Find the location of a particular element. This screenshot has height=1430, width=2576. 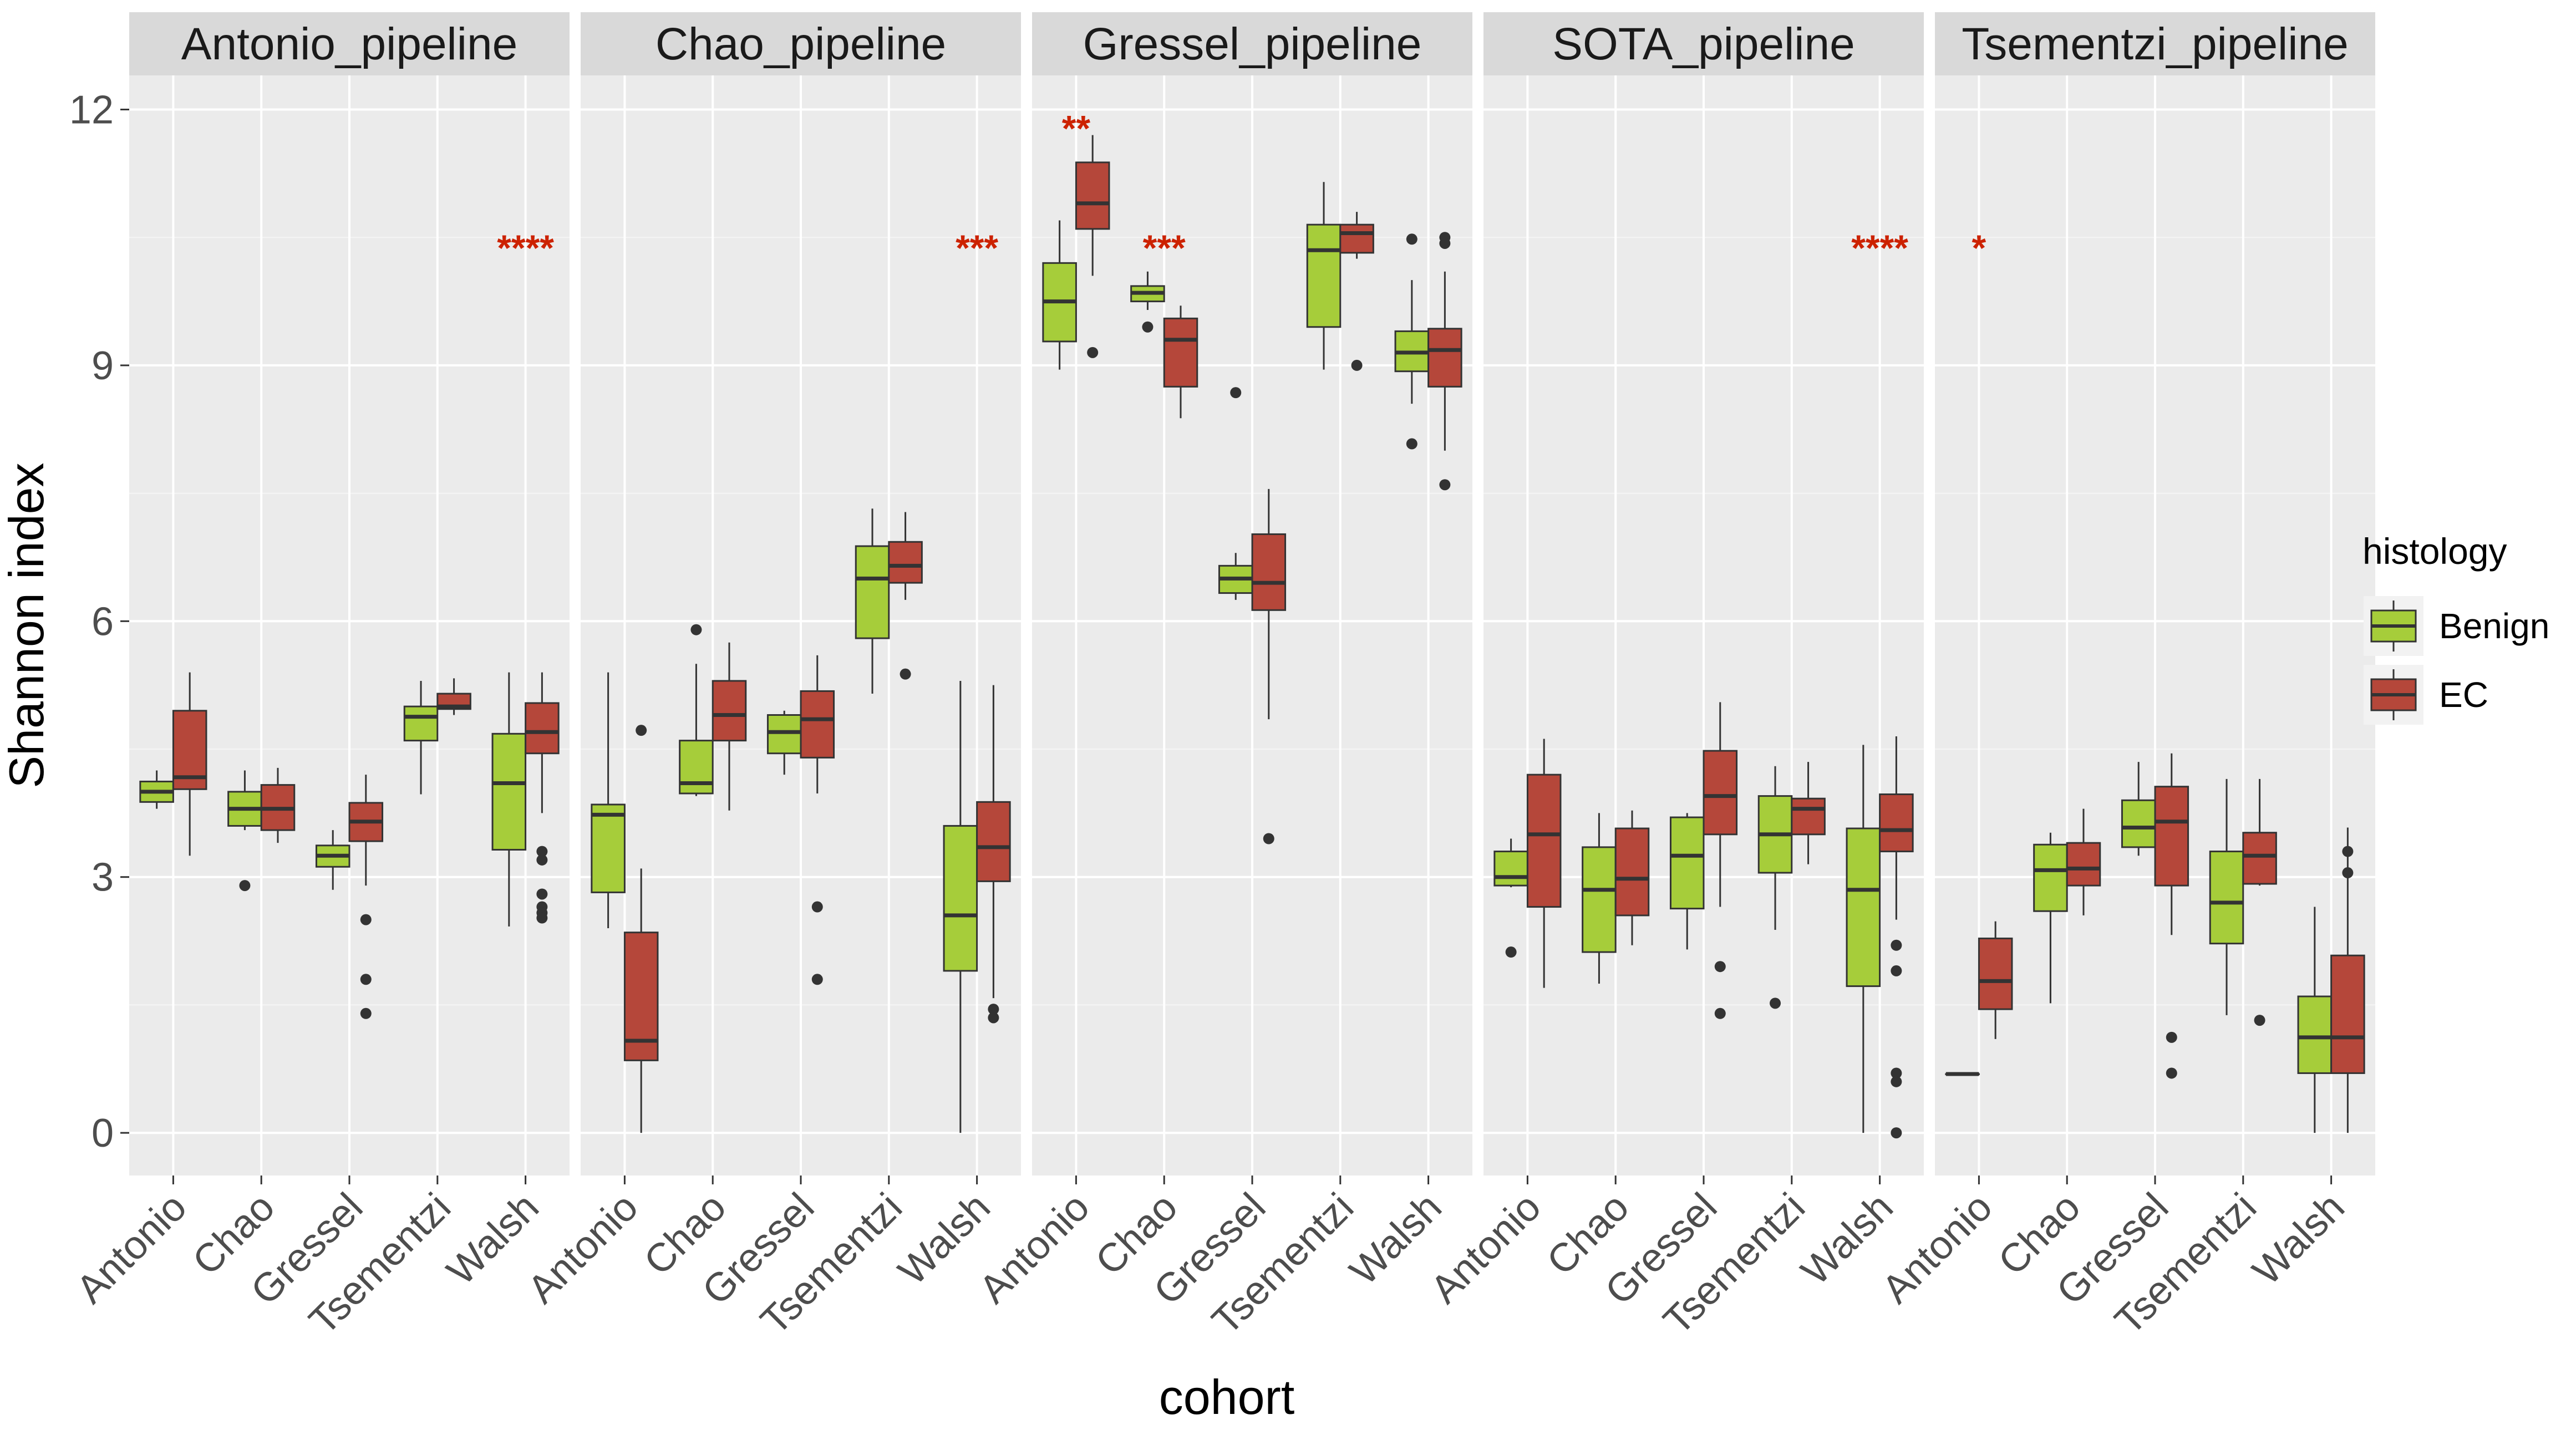

facet-strip-label: Gressel_pipeline is located at coordinates (1252, 44).